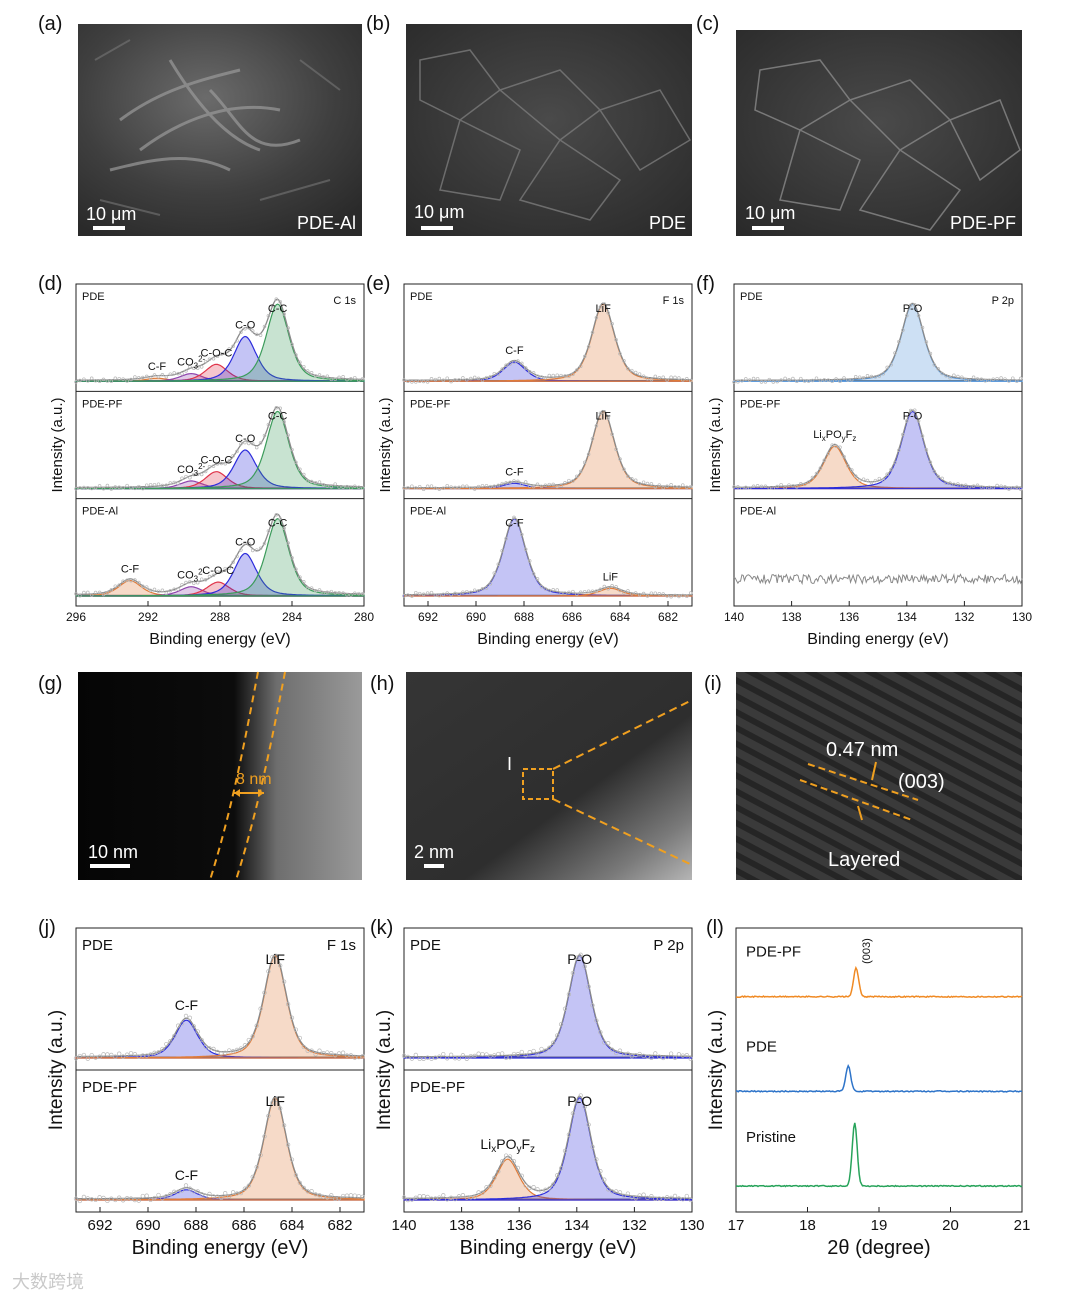  Describe the element at coordinates (56, 1070) in the screenshot. I see `y-axis-label: Intensity (a.u.)` at that location.